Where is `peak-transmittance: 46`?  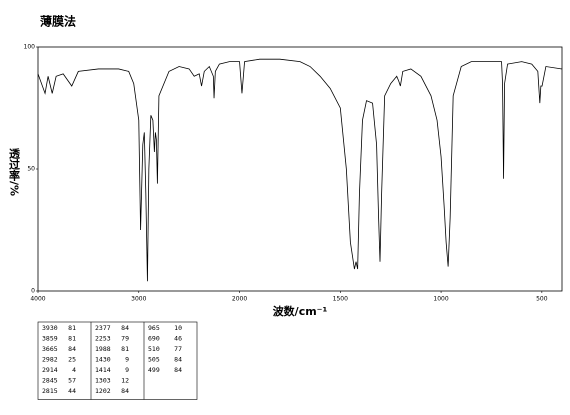 peak-transmittance: 46 is located at coordinates (178, 339).